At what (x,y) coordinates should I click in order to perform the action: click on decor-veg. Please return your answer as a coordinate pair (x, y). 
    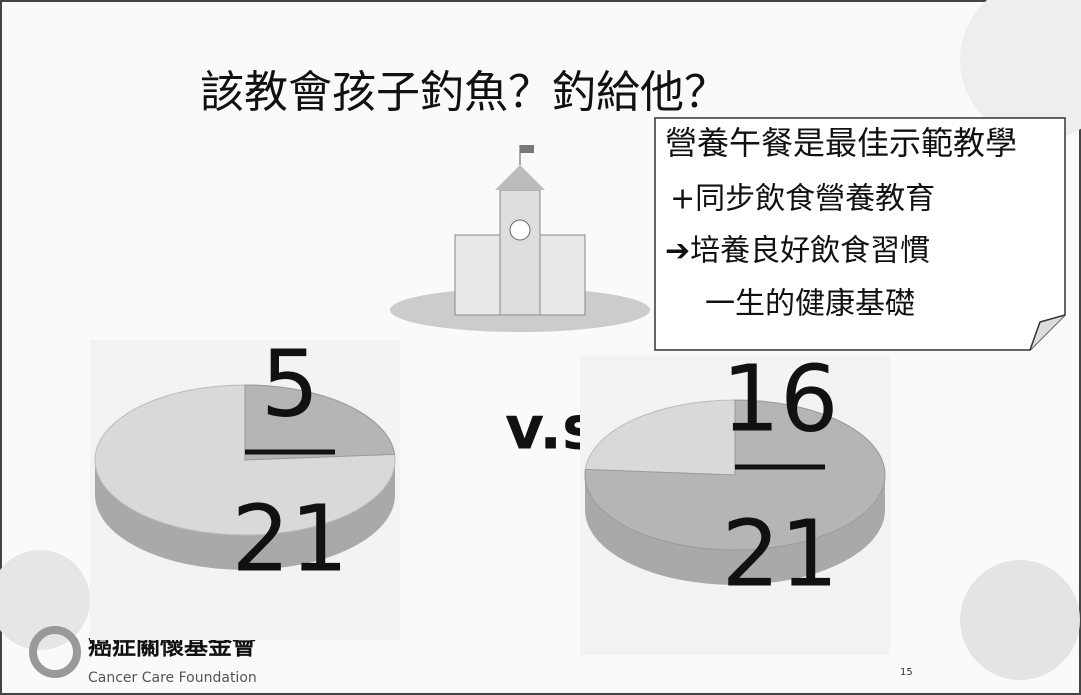
    Looking at the image, I should click on (1020, 620).